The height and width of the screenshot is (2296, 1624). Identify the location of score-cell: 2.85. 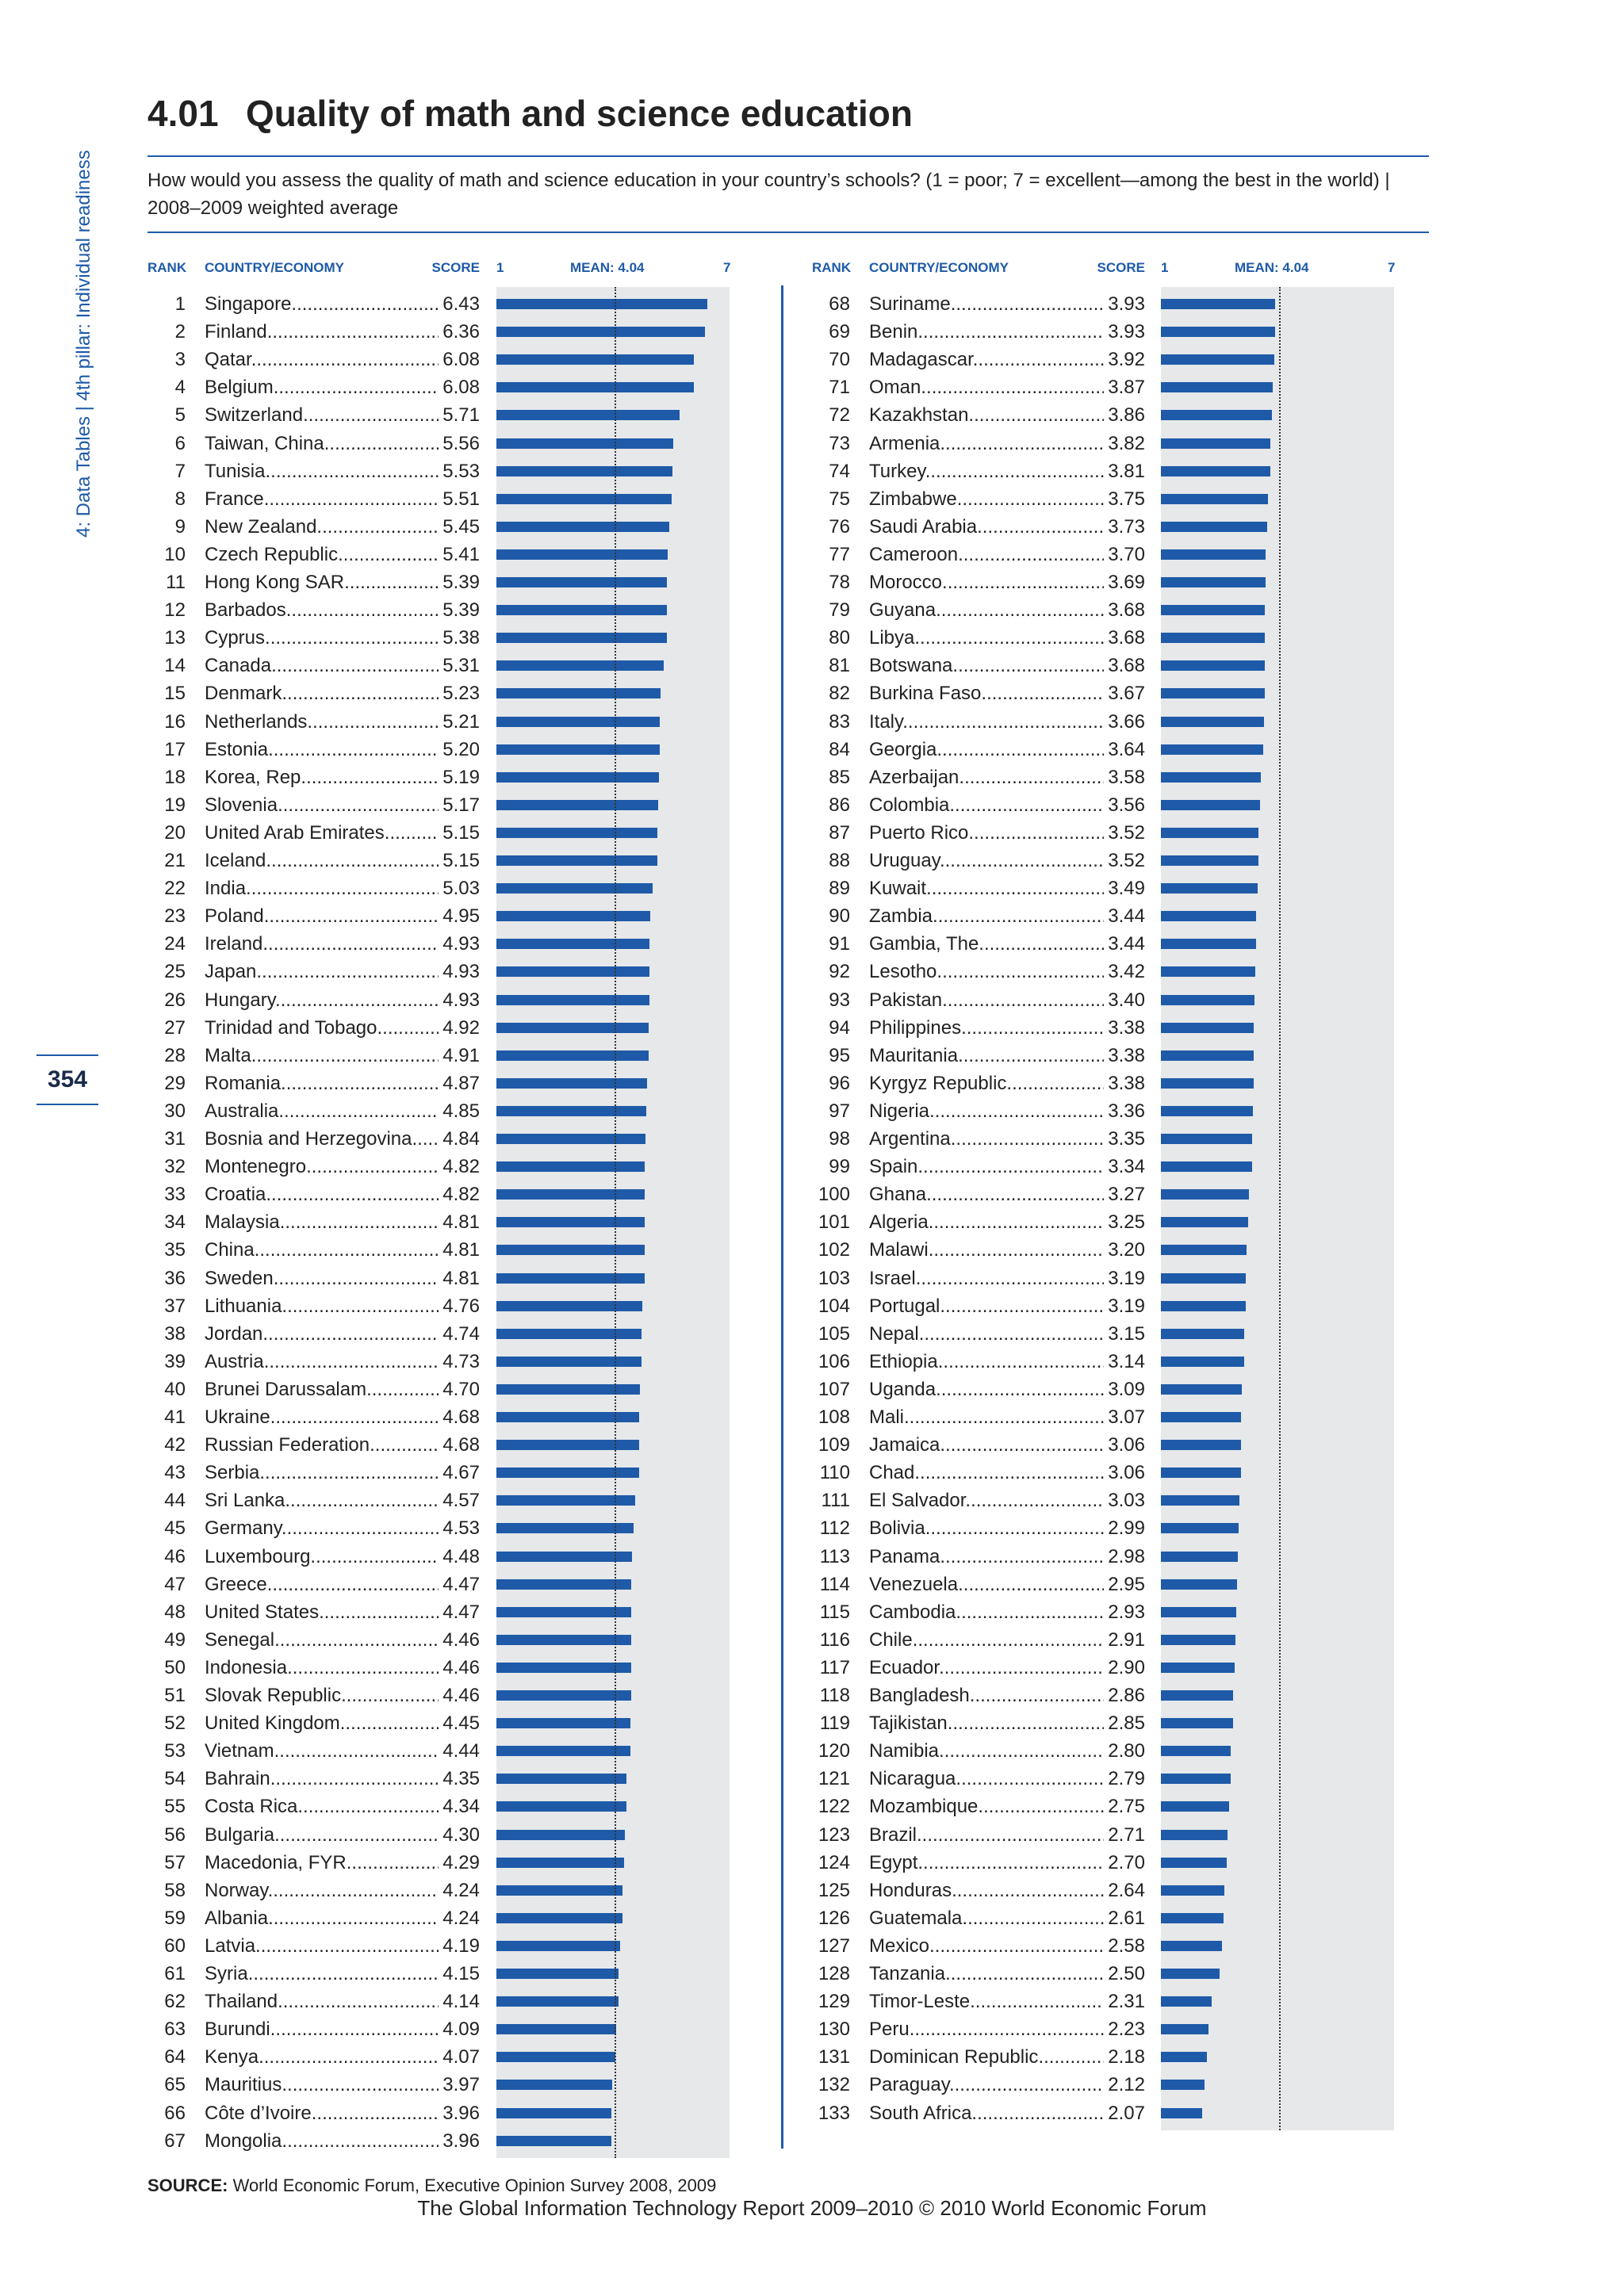
(1125, 1724).